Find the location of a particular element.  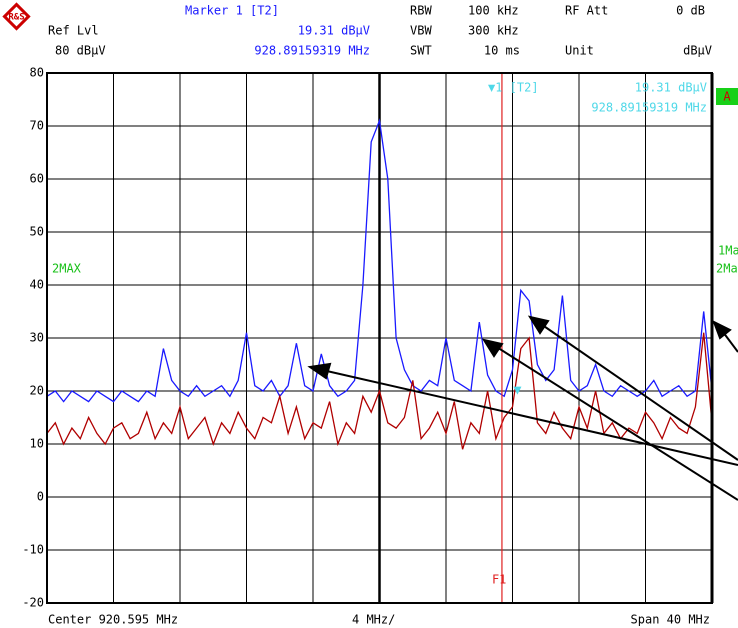

marker is located at coordinates (517, 390).